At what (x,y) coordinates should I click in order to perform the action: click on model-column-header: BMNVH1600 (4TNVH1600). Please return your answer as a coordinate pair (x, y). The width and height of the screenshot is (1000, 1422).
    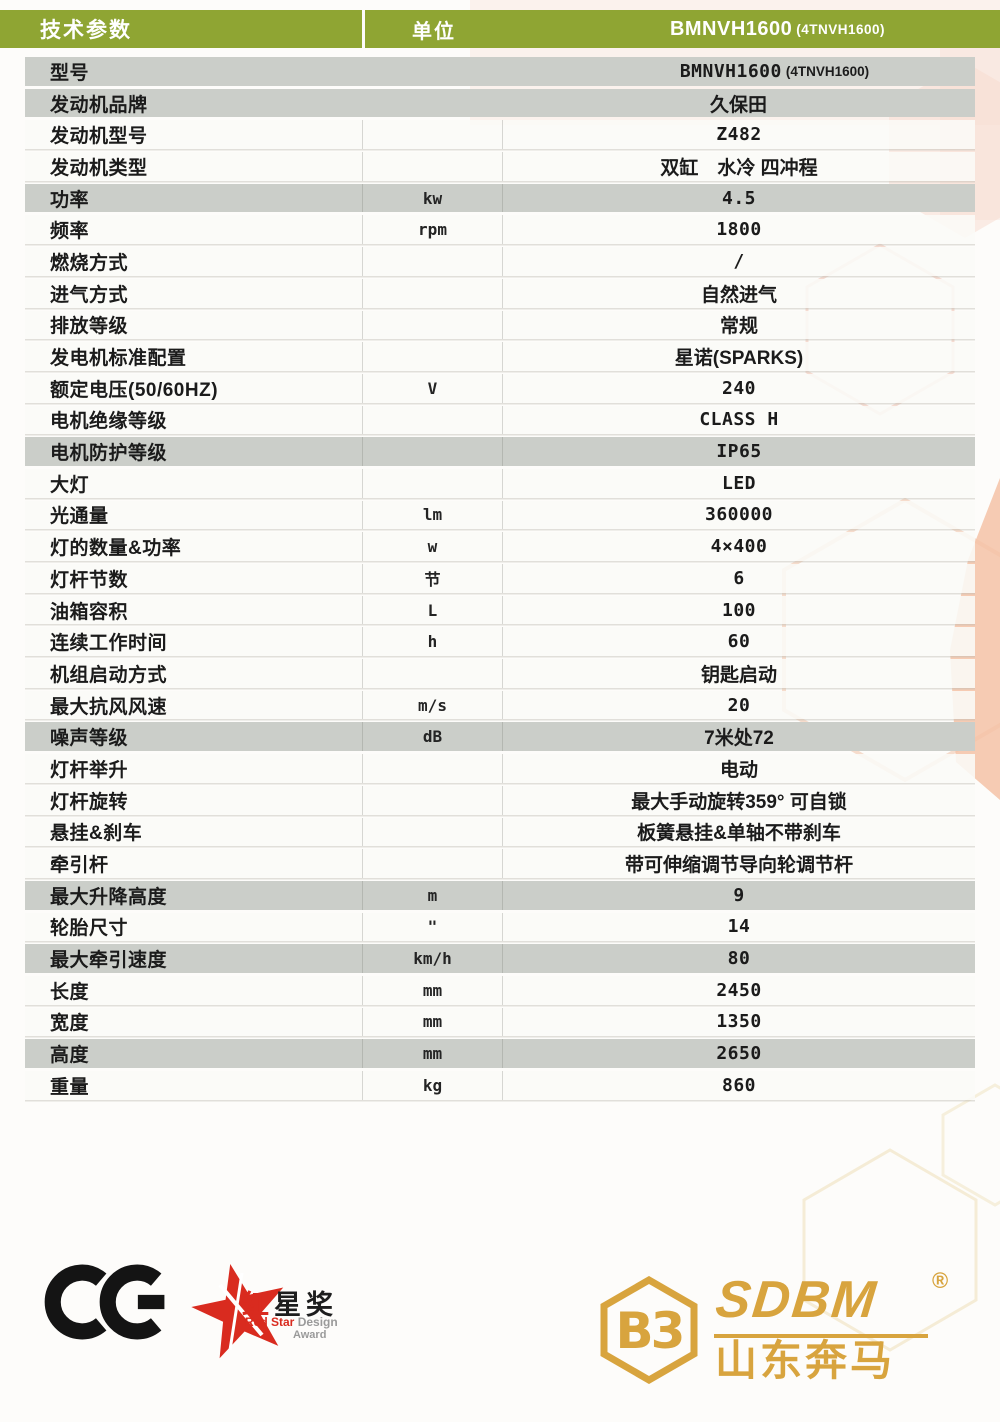
    Looking at the image, I should click on (741, 29).